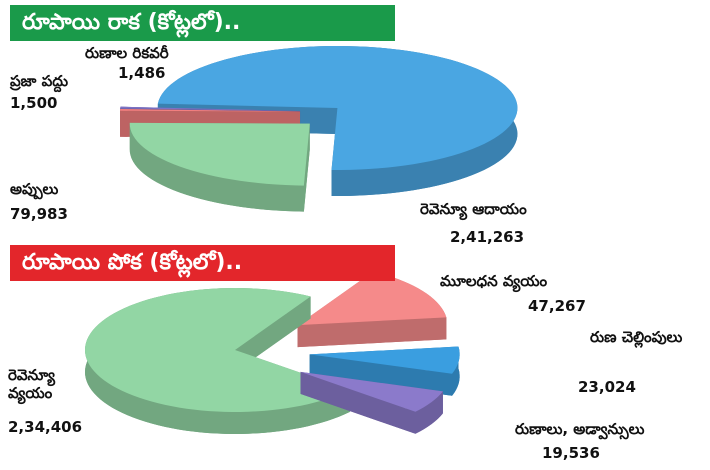  I want to click on value-label: 19,536, so click(571, 453).